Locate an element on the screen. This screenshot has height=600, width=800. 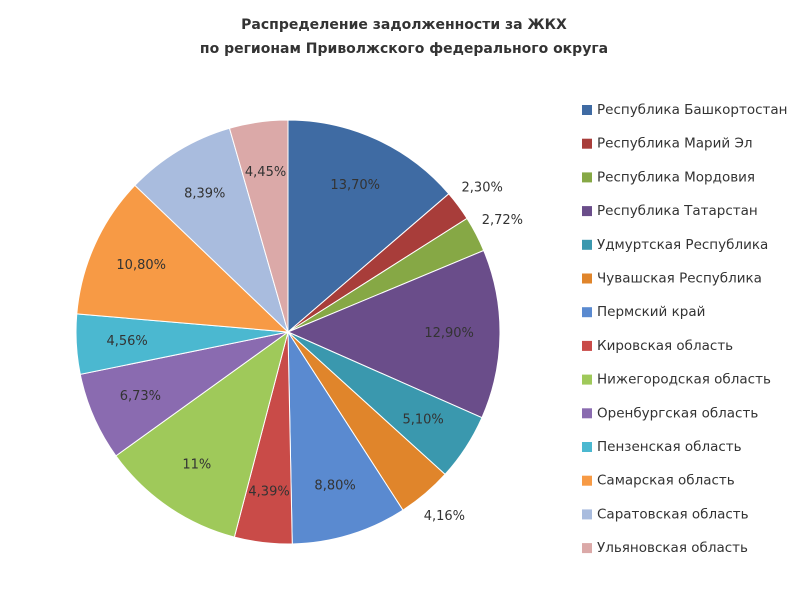
data-label: 6,73% is located at coordinates (140, 396).